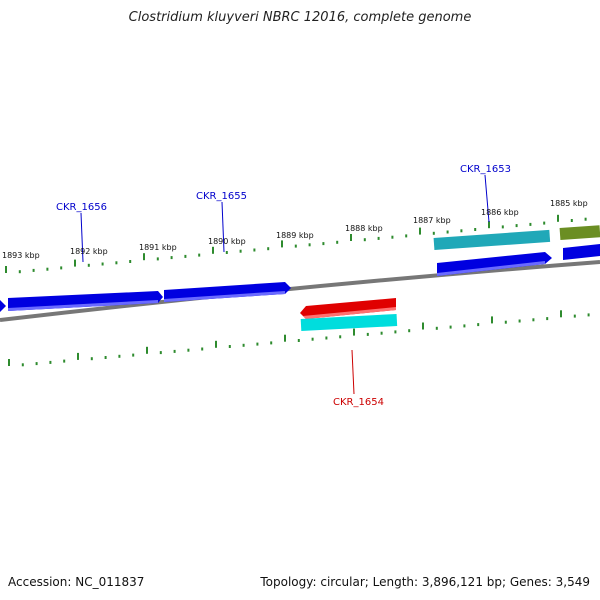  I want to click on inner-scale-track, so click(299, 338).